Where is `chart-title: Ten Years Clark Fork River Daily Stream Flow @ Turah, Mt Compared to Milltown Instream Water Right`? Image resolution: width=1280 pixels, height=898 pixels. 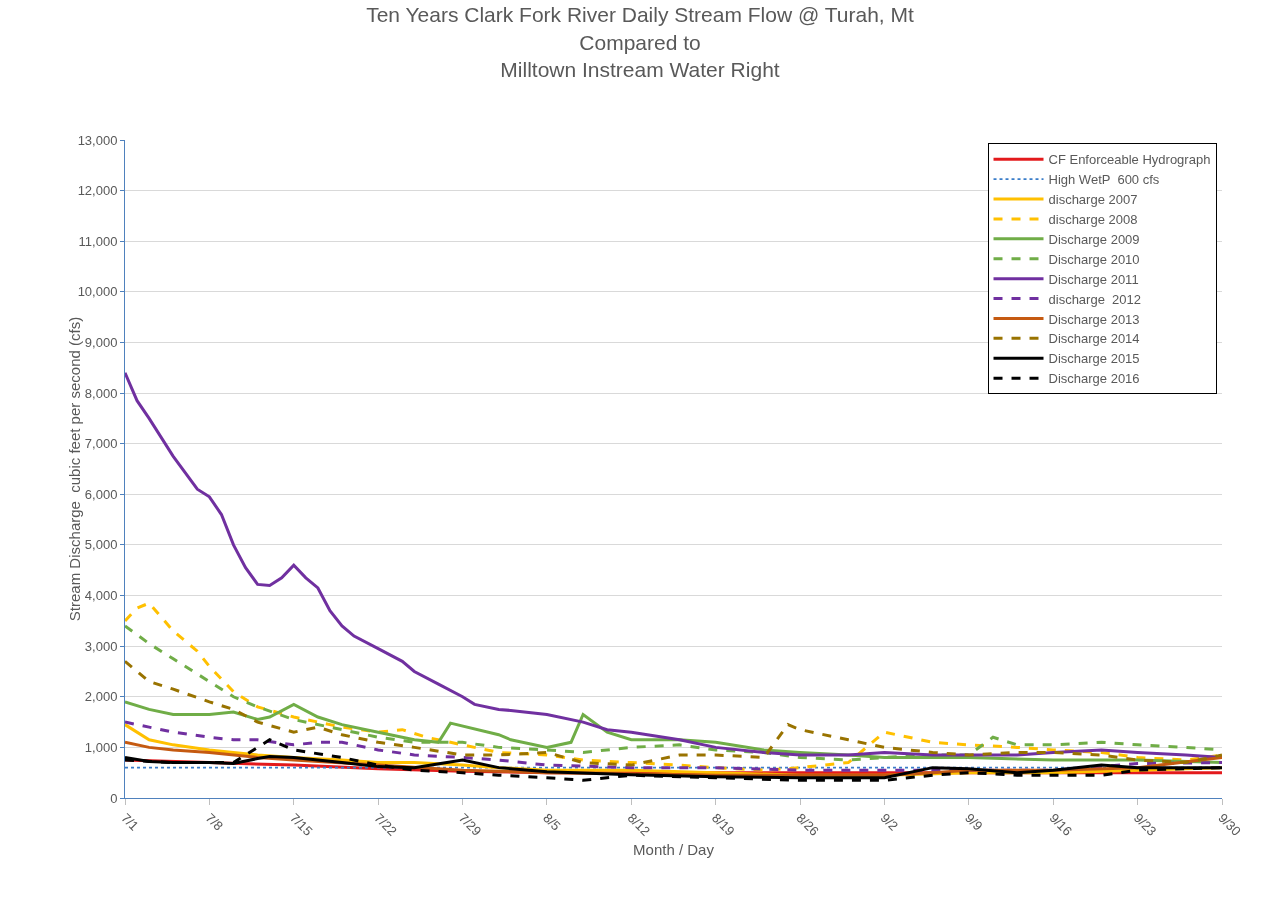
chart-title: Ten Years Clark Fork River Daily Stream Flow @ Turah, Mt Compared to Milltown Instream Water Right is located at coordinates (640, 42).